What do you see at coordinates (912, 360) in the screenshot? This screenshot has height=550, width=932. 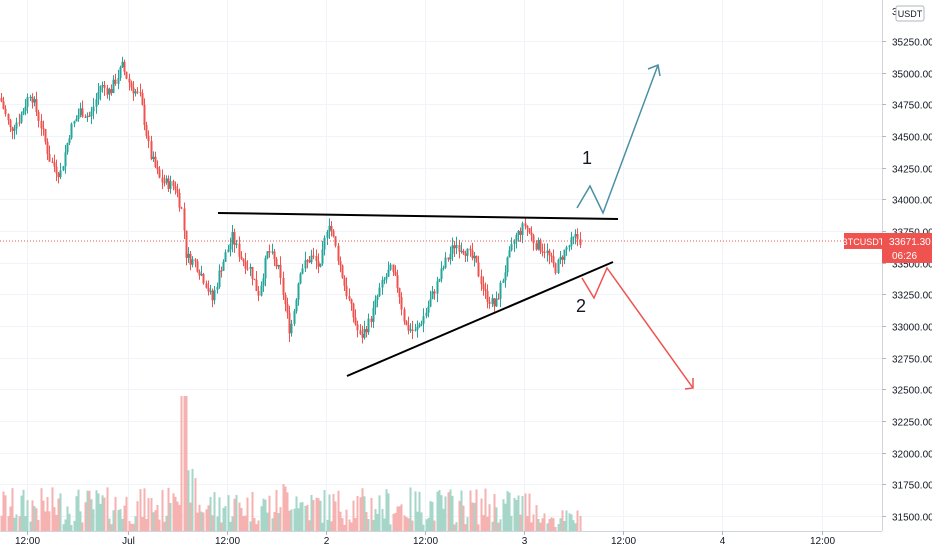 I see `price-tick-label: 32750.00` at bounding box center [912, 360].